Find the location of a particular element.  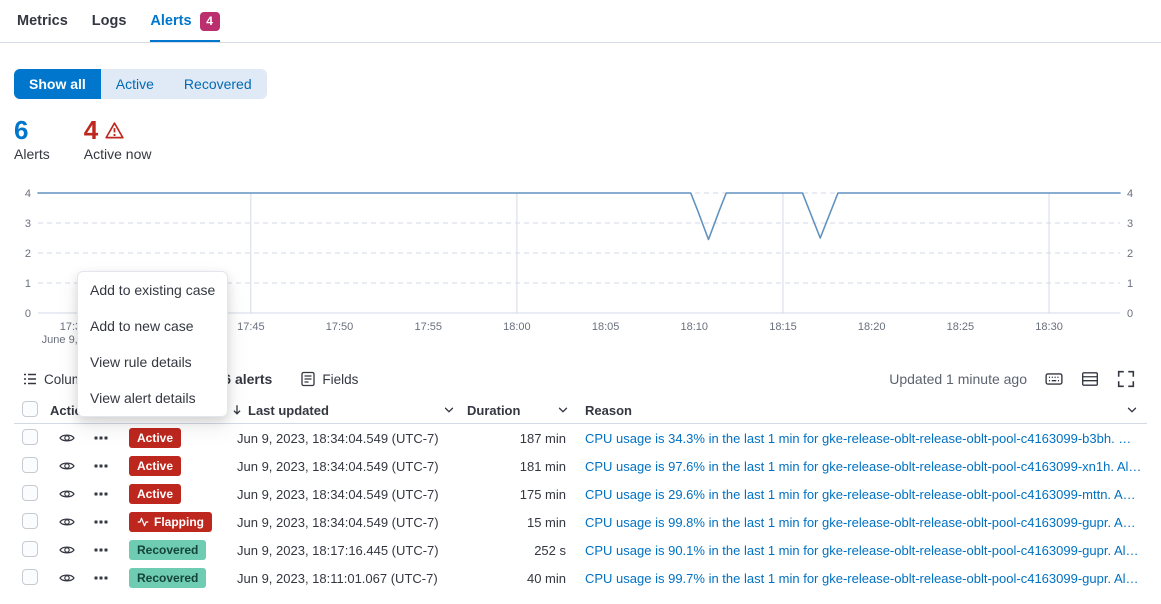

status-badge: Recovered is located at coordinates (168, 550).